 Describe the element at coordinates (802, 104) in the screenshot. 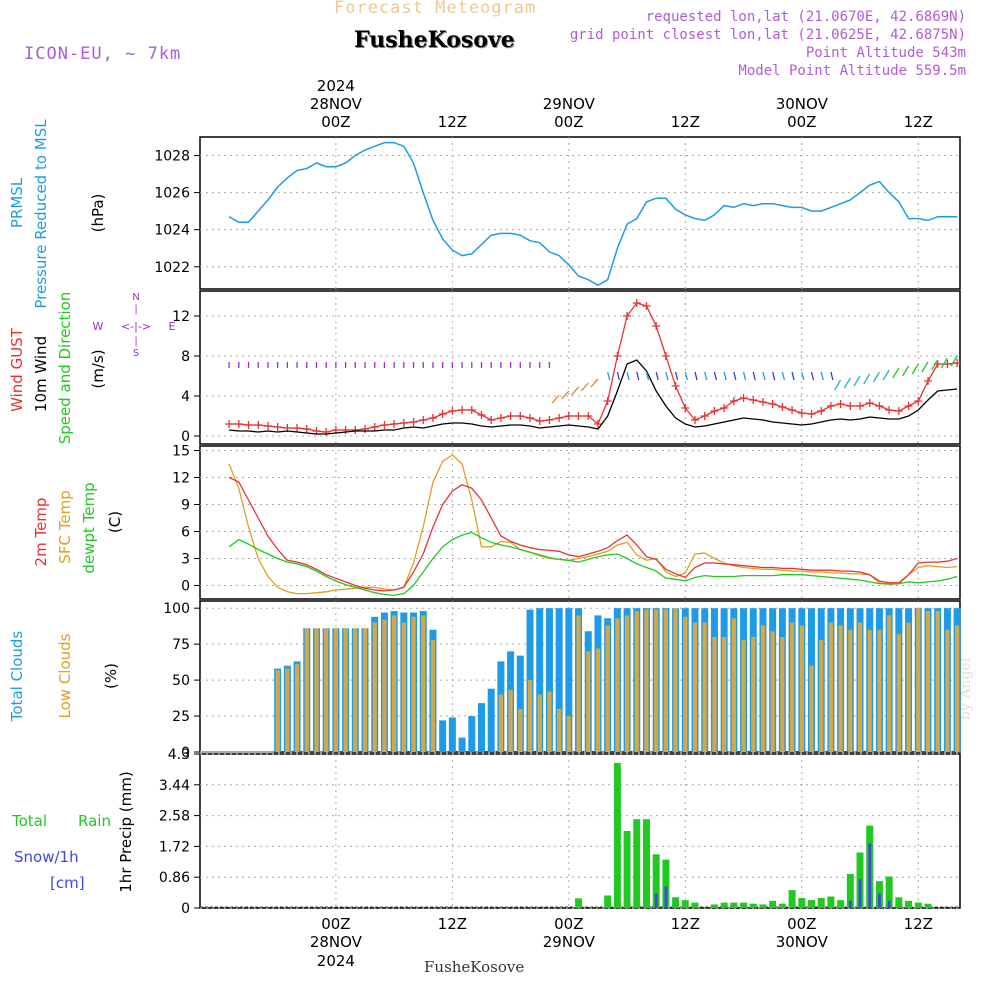

I see `top-day-label: 30NOV` at that location.